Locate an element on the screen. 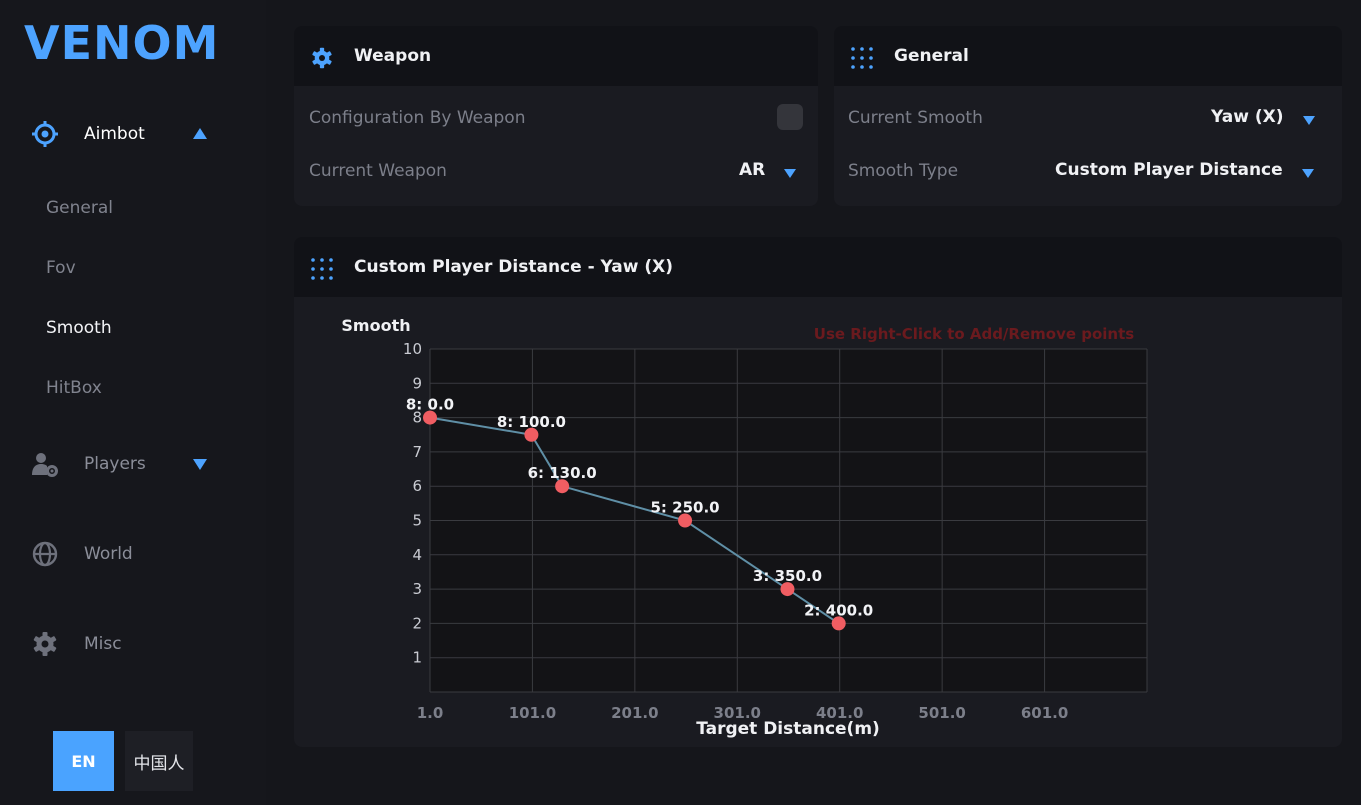 Image resolution: width=1361 pixels, height=805 pixels. x-tick-label: 501.0 is located at coordinates (941, 713).